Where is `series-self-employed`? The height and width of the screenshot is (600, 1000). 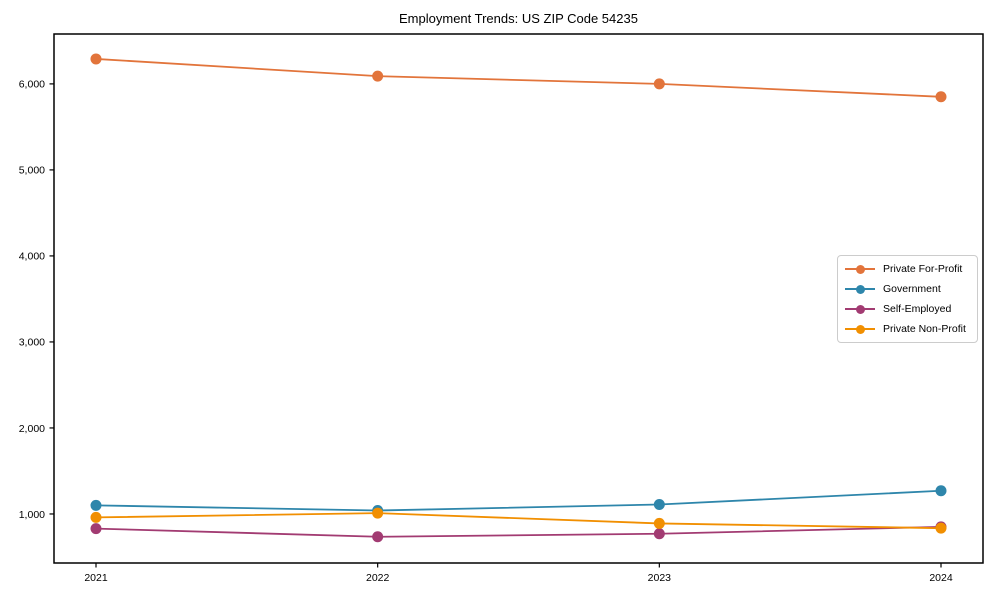
series-self-employed is located at coordinates (518, 532).